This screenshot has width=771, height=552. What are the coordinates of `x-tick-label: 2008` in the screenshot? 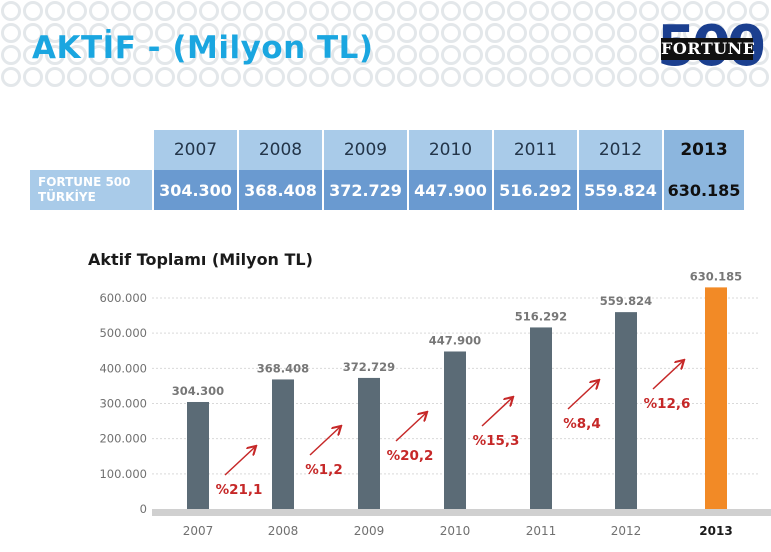 It's located at (283, 531).